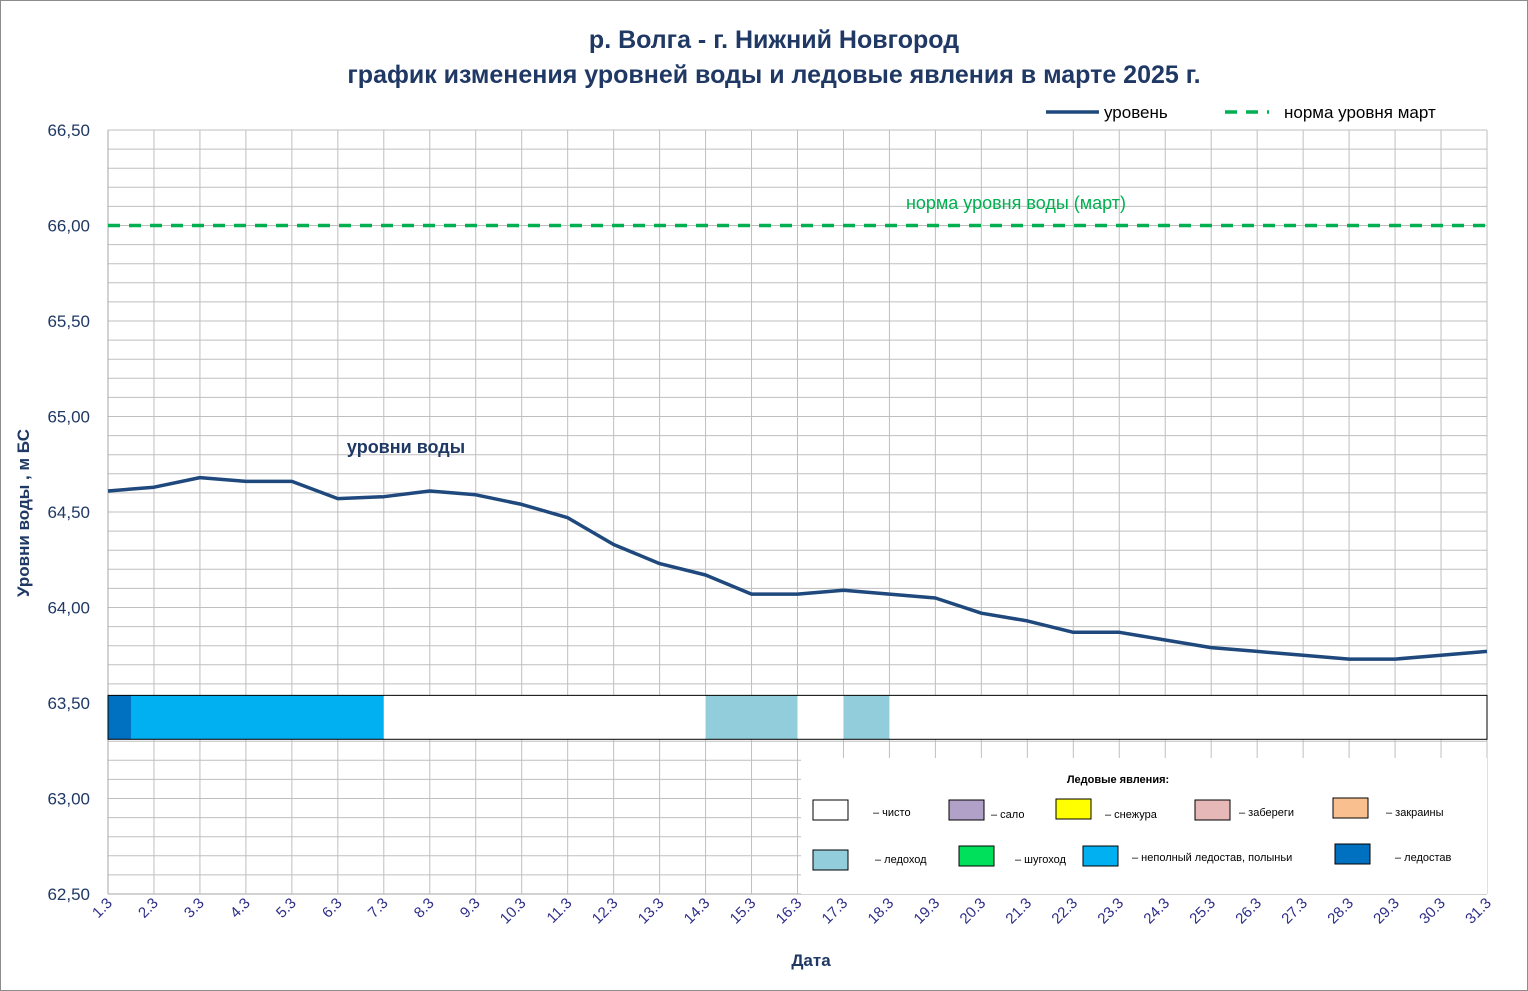  I want to click on x-tick-label: 28.3, so click(1340, 911).